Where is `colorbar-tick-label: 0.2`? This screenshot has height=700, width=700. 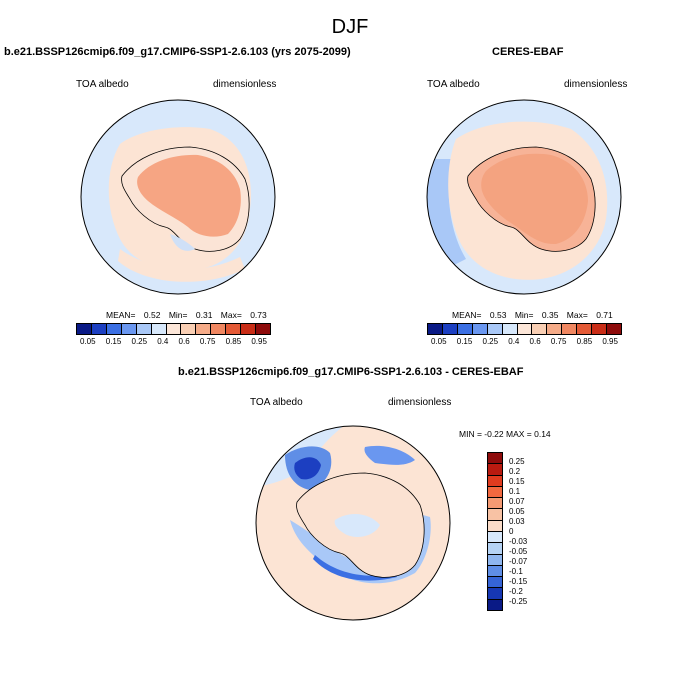 colorbar-tick-label: 0.2 is located at coordinates (515, 471).